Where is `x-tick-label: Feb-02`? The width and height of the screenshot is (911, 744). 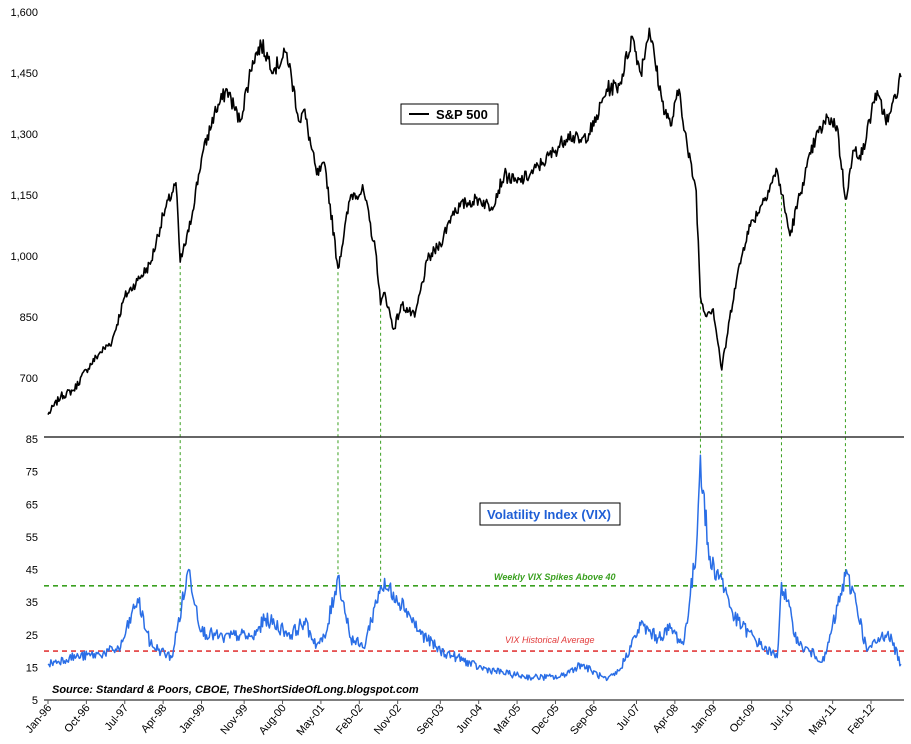 x-tick-label: Feb-02 is located at coordinates (350, 719).